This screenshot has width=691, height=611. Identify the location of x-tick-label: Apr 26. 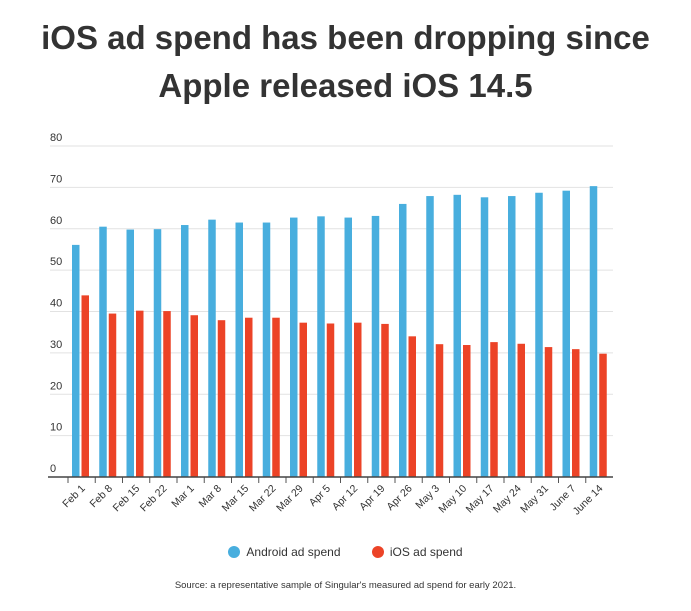
(399, 498).